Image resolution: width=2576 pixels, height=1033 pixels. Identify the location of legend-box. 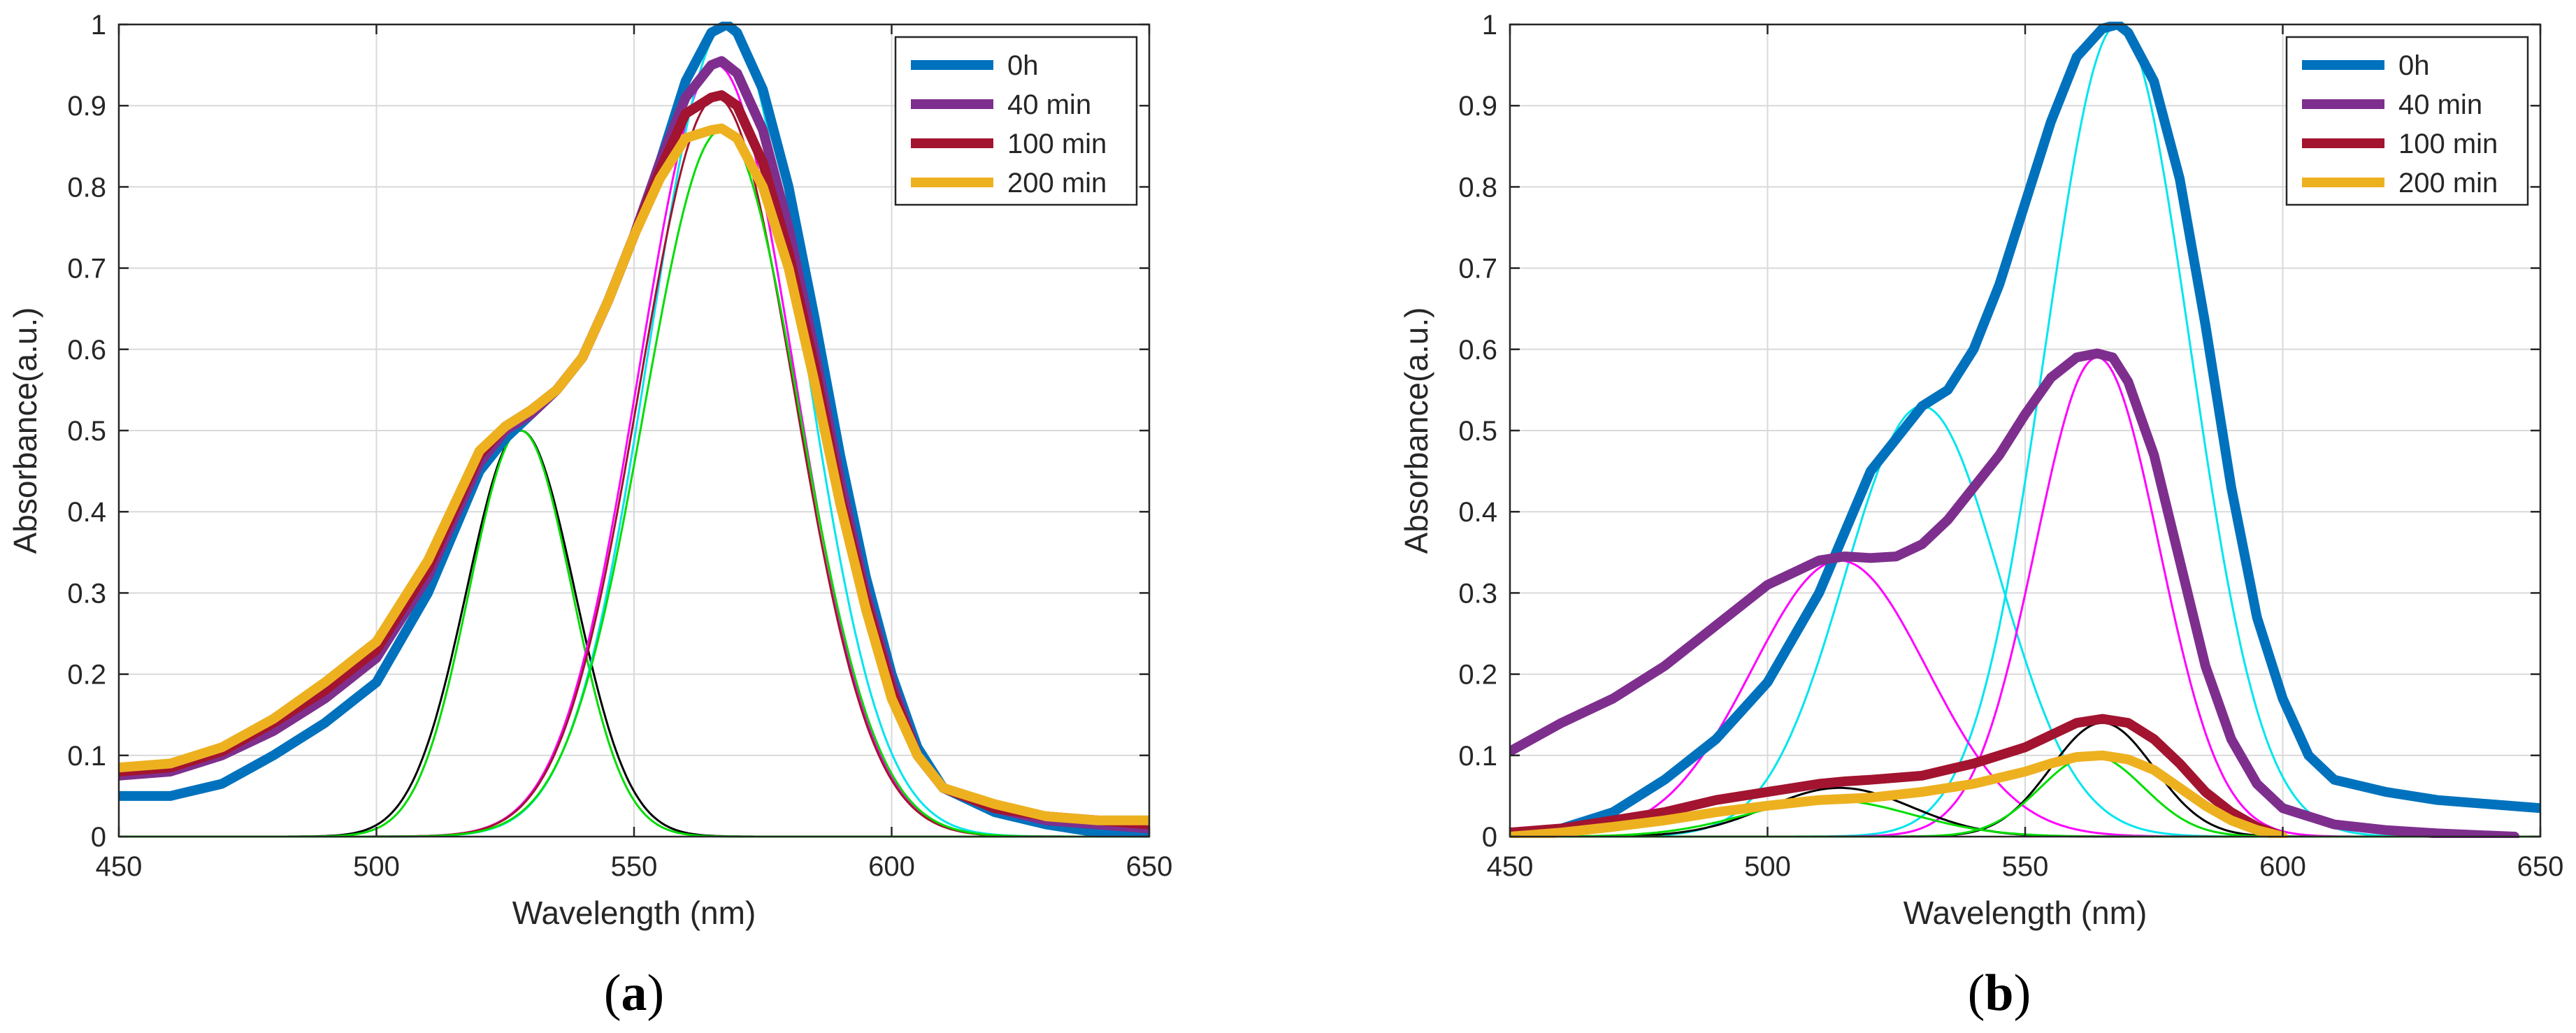
(2407, 121).